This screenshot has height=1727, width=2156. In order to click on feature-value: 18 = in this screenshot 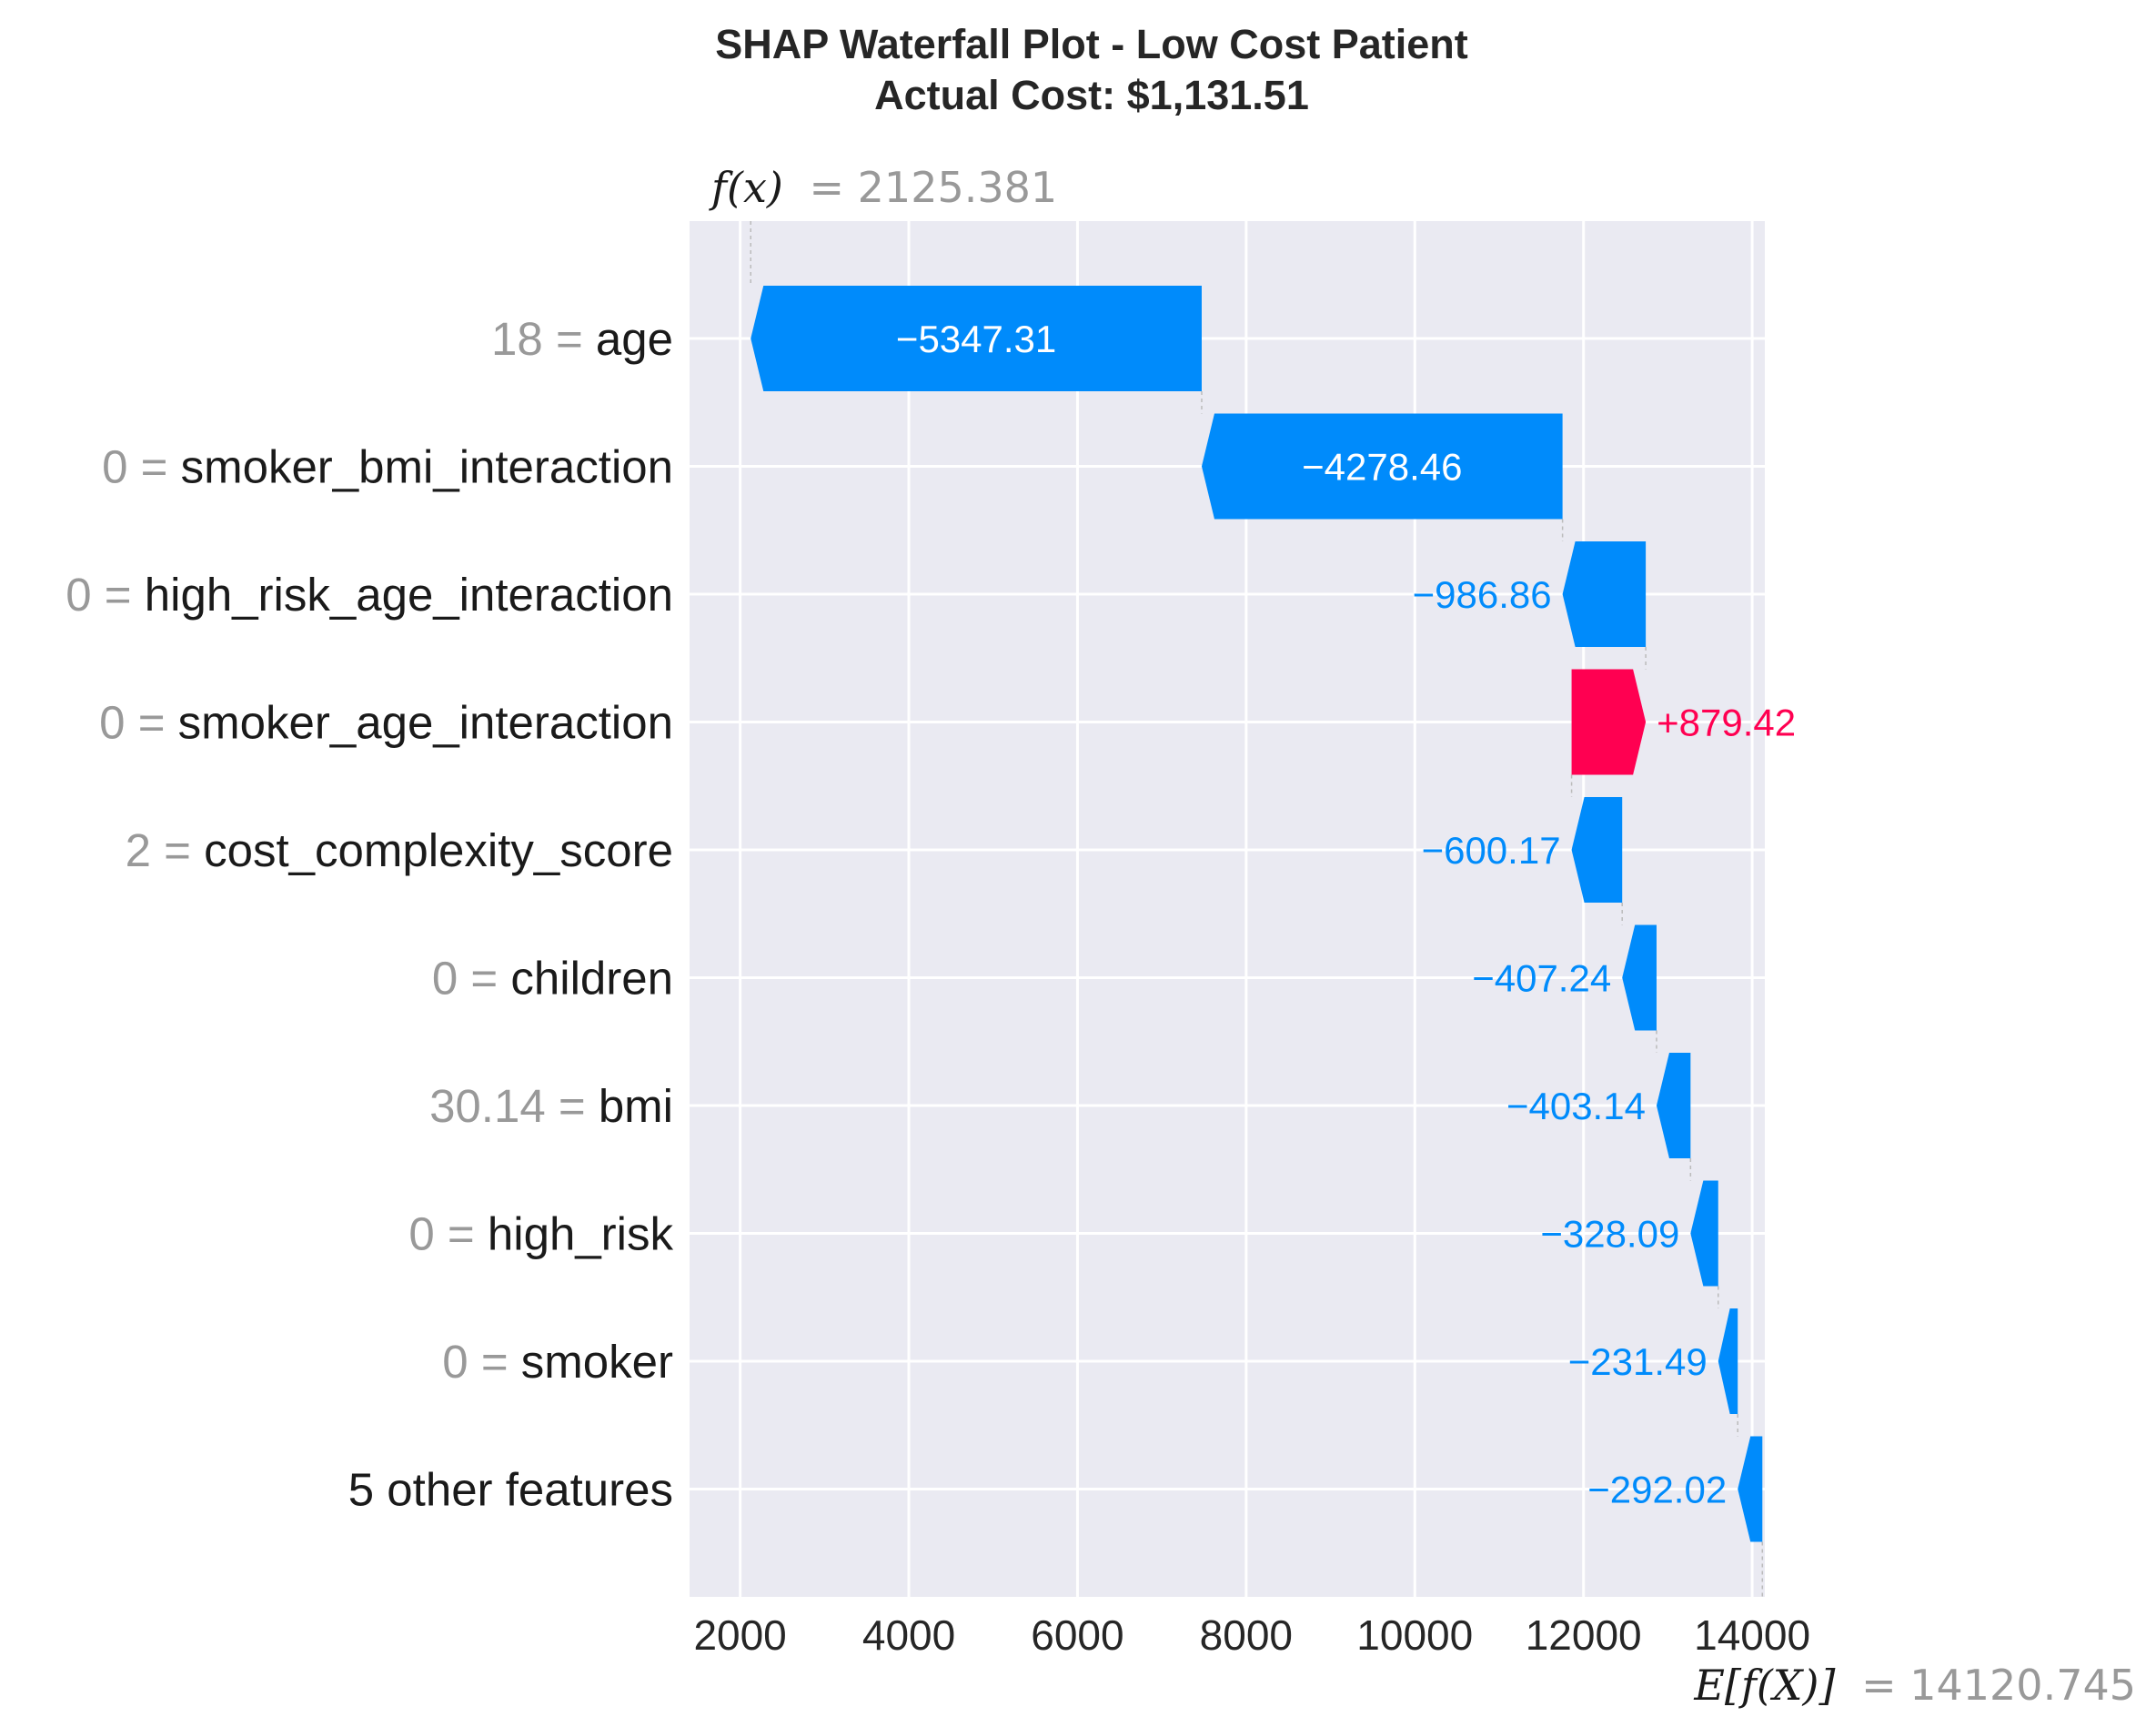, I will do `click(543, 339)`.